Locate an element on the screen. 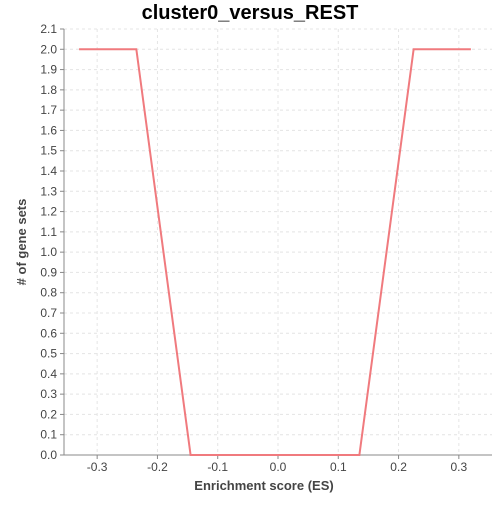 The height and width of the screenshot is (505, 500). x-tick-label: 0.0 is located at coordinates (278, 467).